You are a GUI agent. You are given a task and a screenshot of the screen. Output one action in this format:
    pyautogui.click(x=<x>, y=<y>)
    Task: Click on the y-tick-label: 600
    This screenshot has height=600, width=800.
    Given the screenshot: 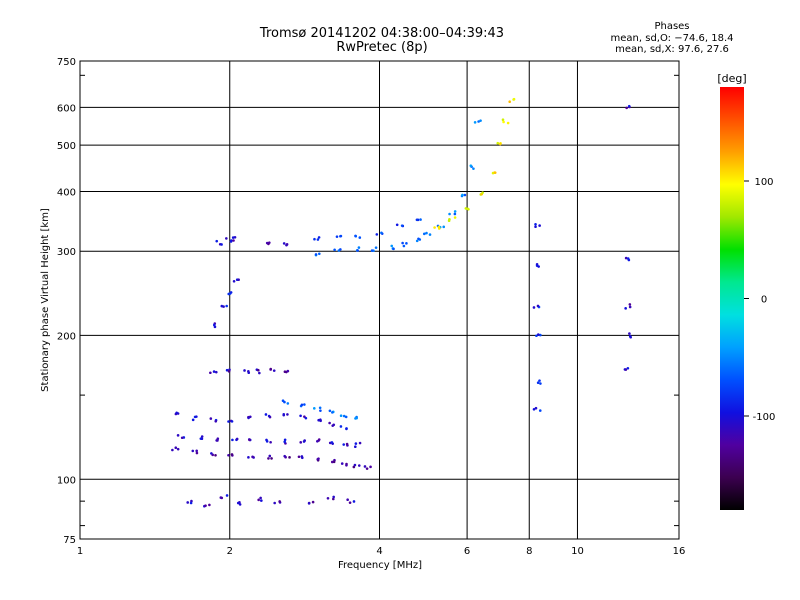 What is the action you would take?
    pyautogui.click(x=66, y=108)
    